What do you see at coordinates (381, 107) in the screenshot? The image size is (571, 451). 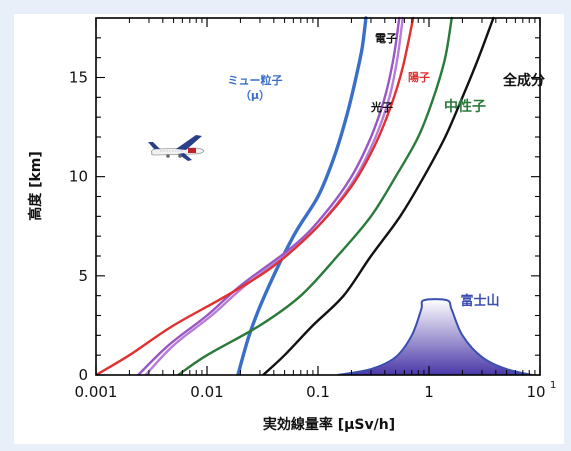 I see `series-label: 光子` at bounding box center [381, 107].